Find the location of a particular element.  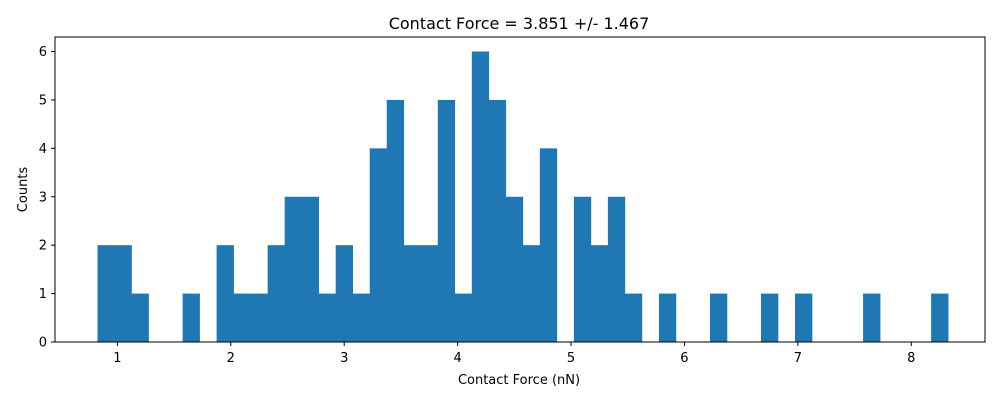

y-axis: 0 1 2 3 4 5 6 is located at coordinates (47, 198).